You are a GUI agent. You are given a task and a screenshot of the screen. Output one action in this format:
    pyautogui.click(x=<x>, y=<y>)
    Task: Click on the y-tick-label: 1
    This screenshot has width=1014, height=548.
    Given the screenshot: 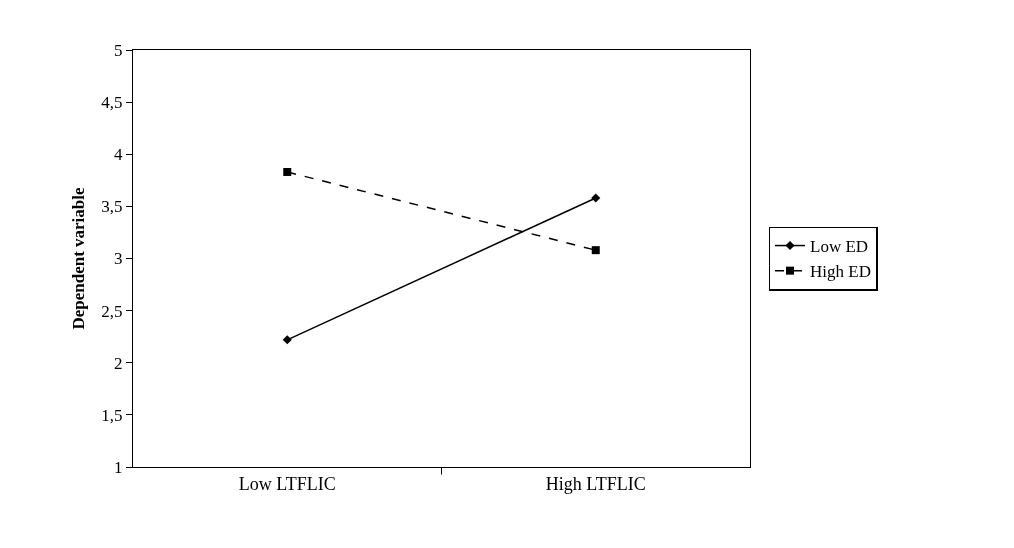 What is the action you would take?
    pyautogui.click(x=118, y=467)
    